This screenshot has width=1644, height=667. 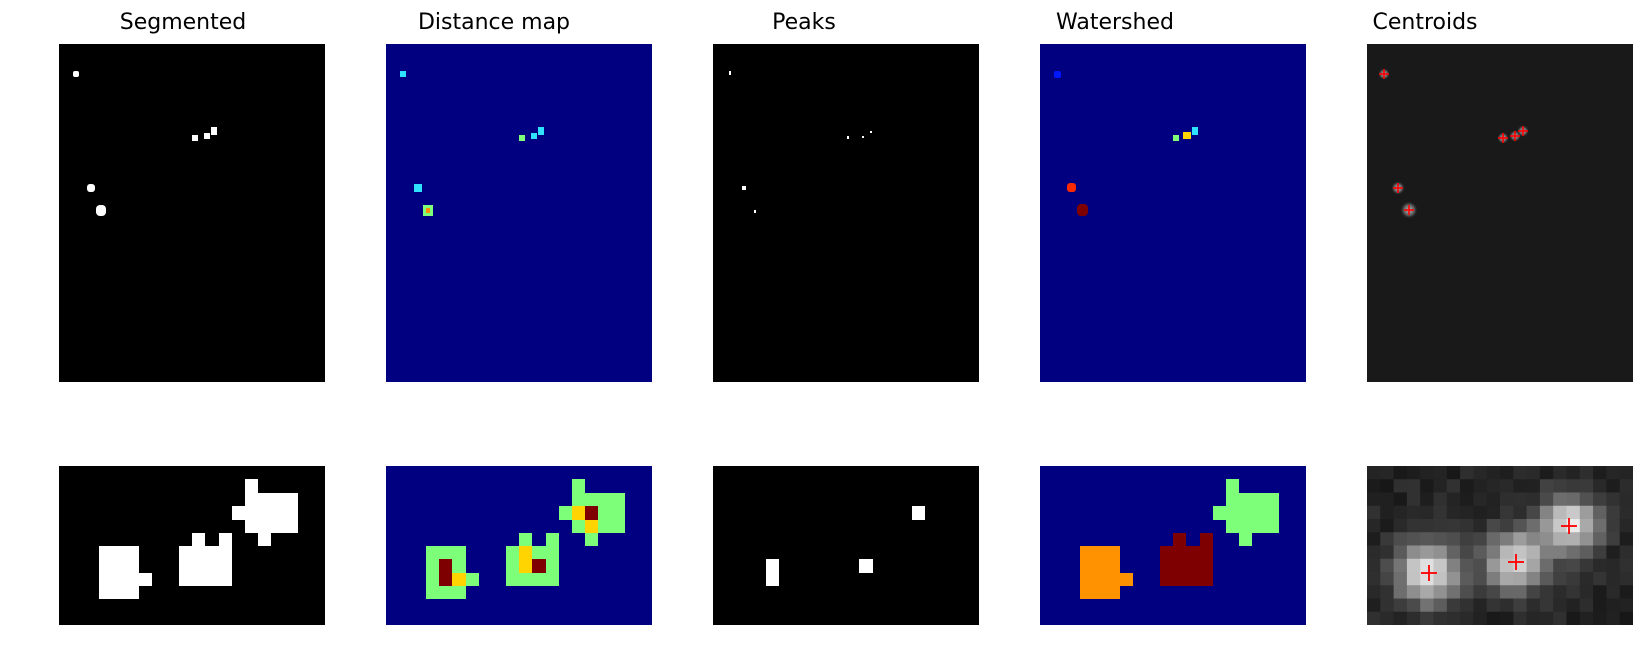 What do you see at coordinates (772, 572) in the screenshot?
I see `peak` at bounding box center [772, 572].